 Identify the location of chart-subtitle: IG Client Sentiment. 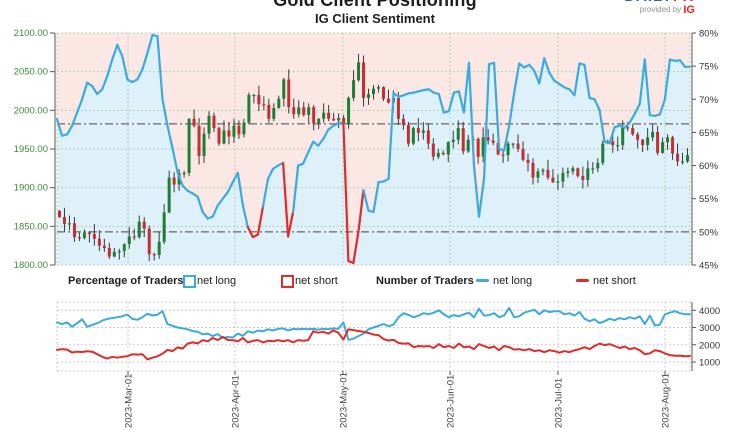
(375, 18).